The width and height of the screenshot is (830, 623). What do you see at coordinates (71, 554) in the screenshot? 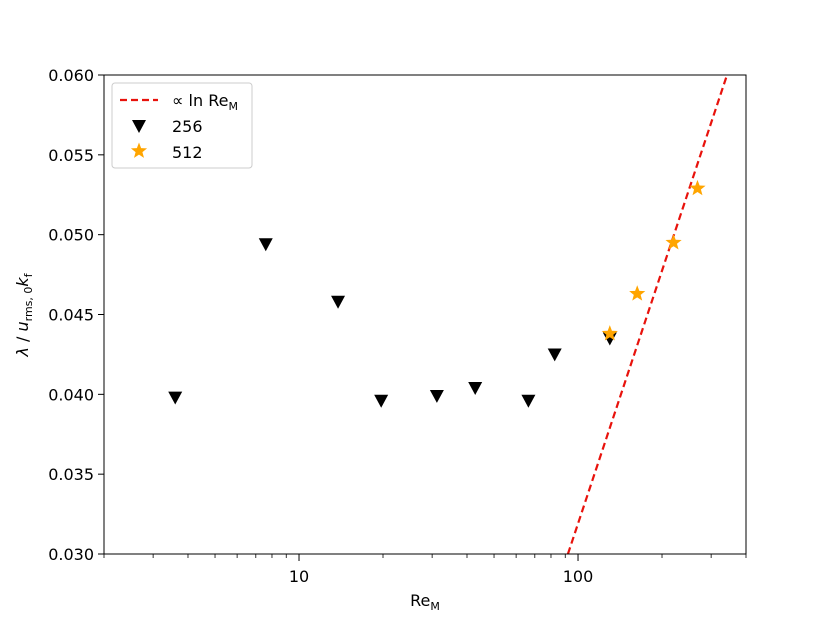
I see `y-tick-label-0: 0.030` at bounding box center [71, 554].